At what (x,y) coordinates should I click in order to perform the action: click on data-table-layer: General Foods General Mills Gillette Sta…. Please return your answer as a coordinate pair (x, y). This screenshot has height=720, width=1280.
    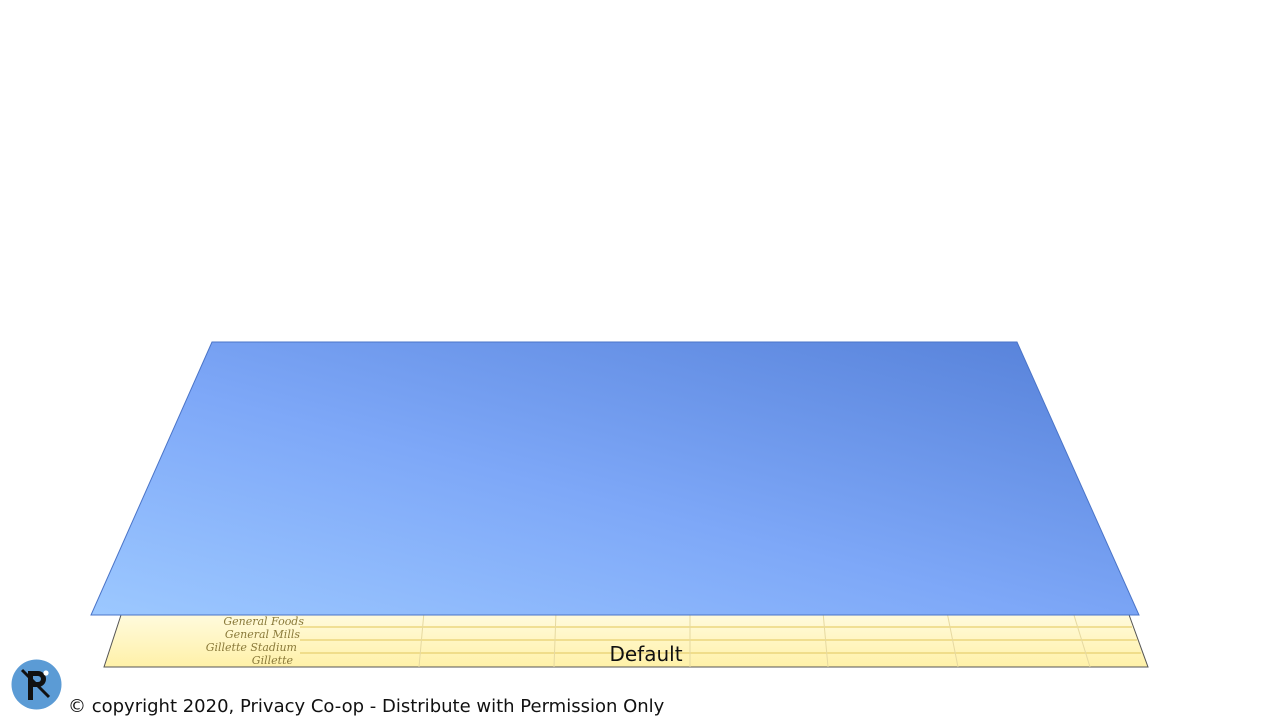
    Looking at the image, I should click on (626, 639).